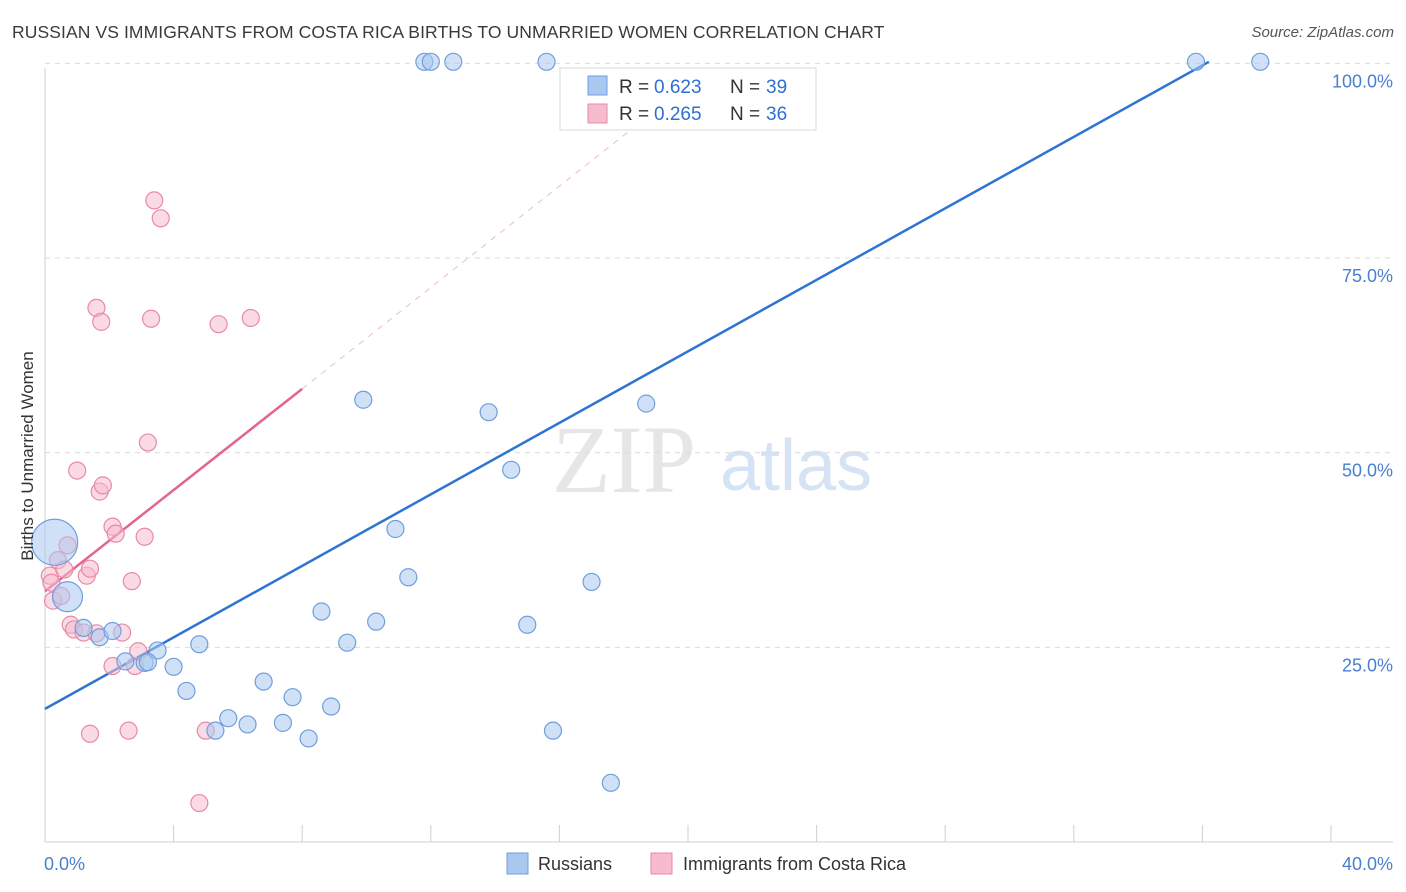 The image size is (1406, 892). What do you see at coordinates (636, 87) in the screenshot?
I see `legend-r-label-russians: R =` at bounding box center [636, 87].